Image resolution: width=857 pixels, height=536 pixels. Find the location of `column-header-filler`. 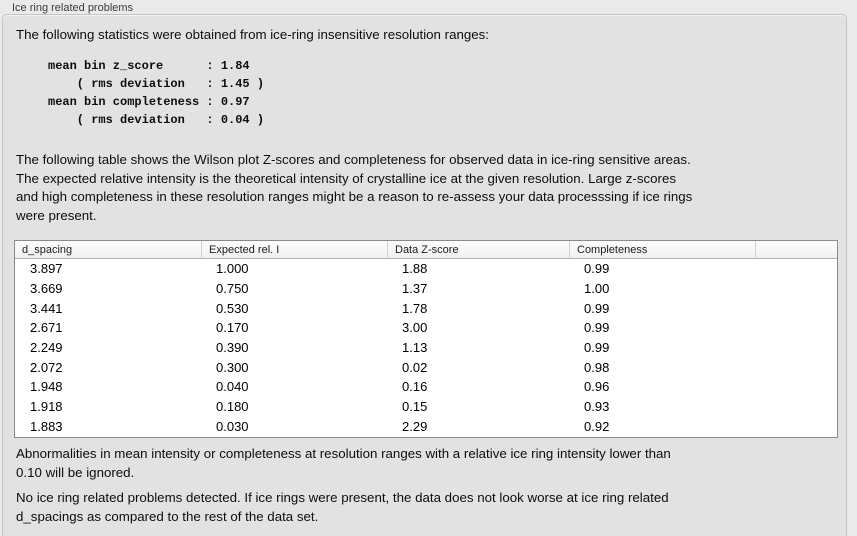

column-header-filler is located at coordinates (796, 250).